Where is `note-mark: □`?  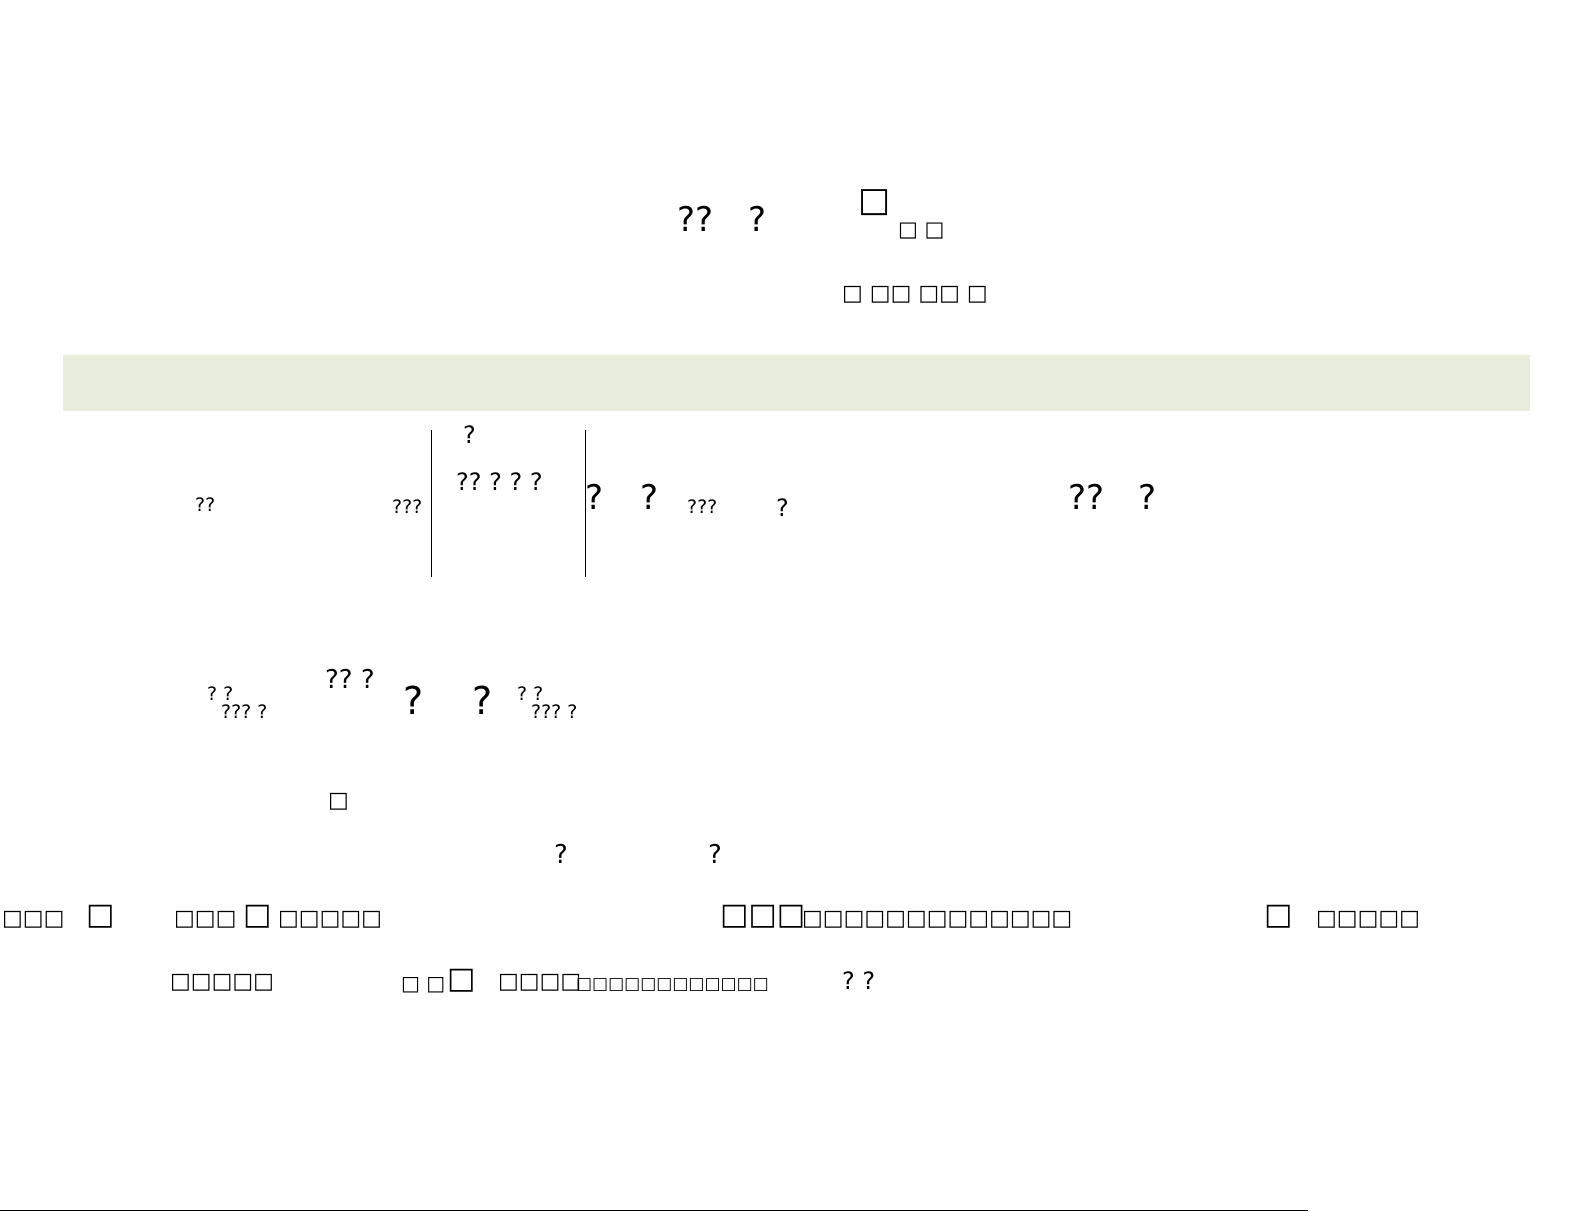 note-mark: □ is located at coordinates (338, 800).